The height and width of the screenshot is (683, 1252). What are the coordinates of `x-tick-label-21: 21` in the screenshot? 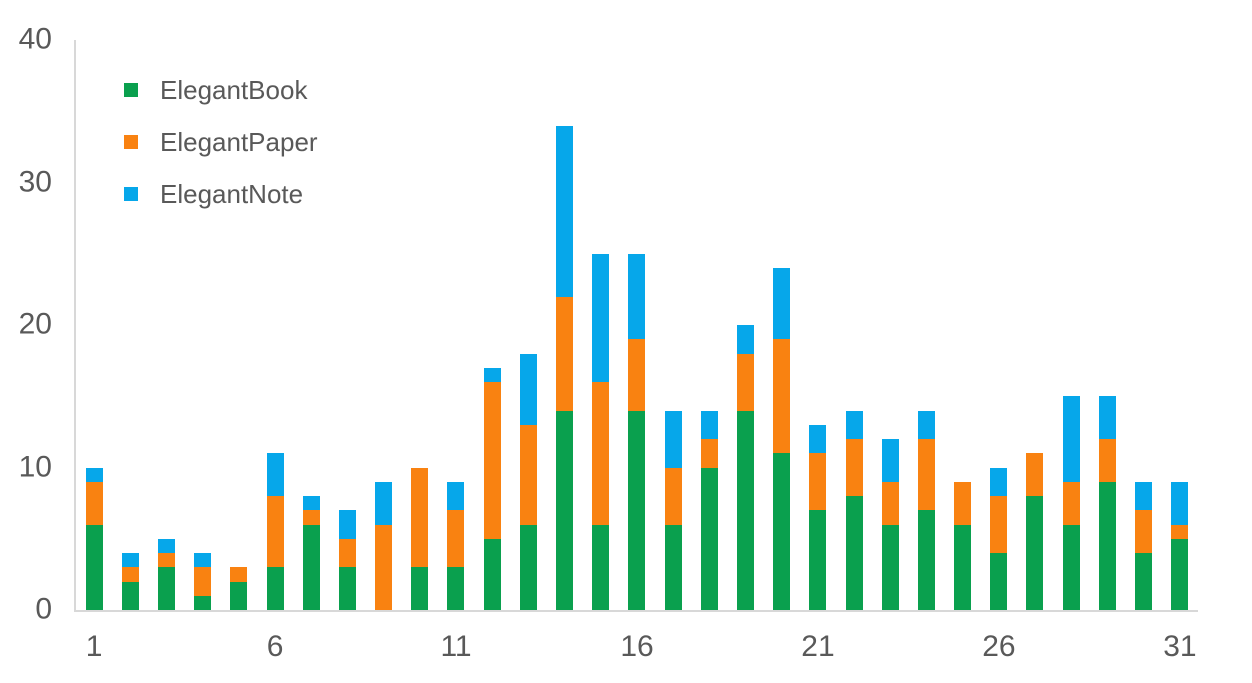 It's located at (818, 646).